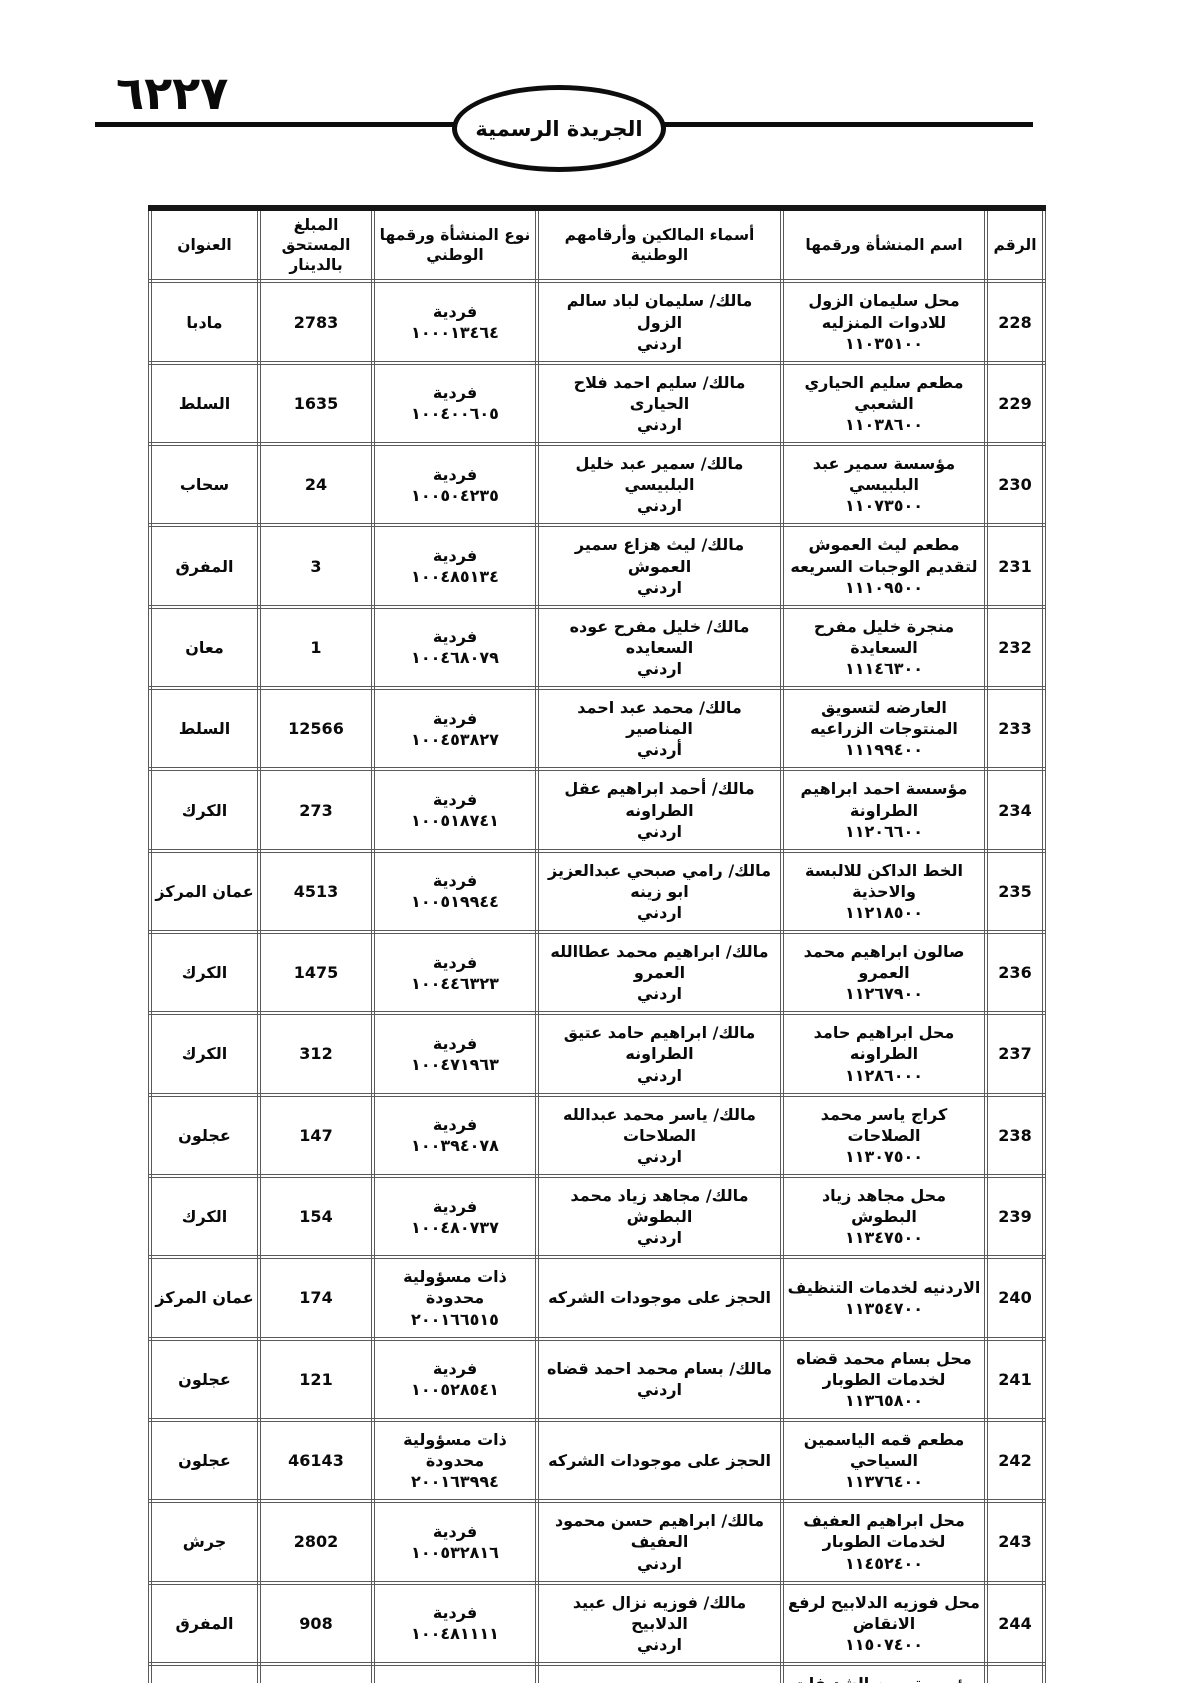 The image size is (1190, 1683). What do you see at coordinates (316, 647) in the screenshot?
I see `cell-amount-due: 1` at bounding box center [316, 647].